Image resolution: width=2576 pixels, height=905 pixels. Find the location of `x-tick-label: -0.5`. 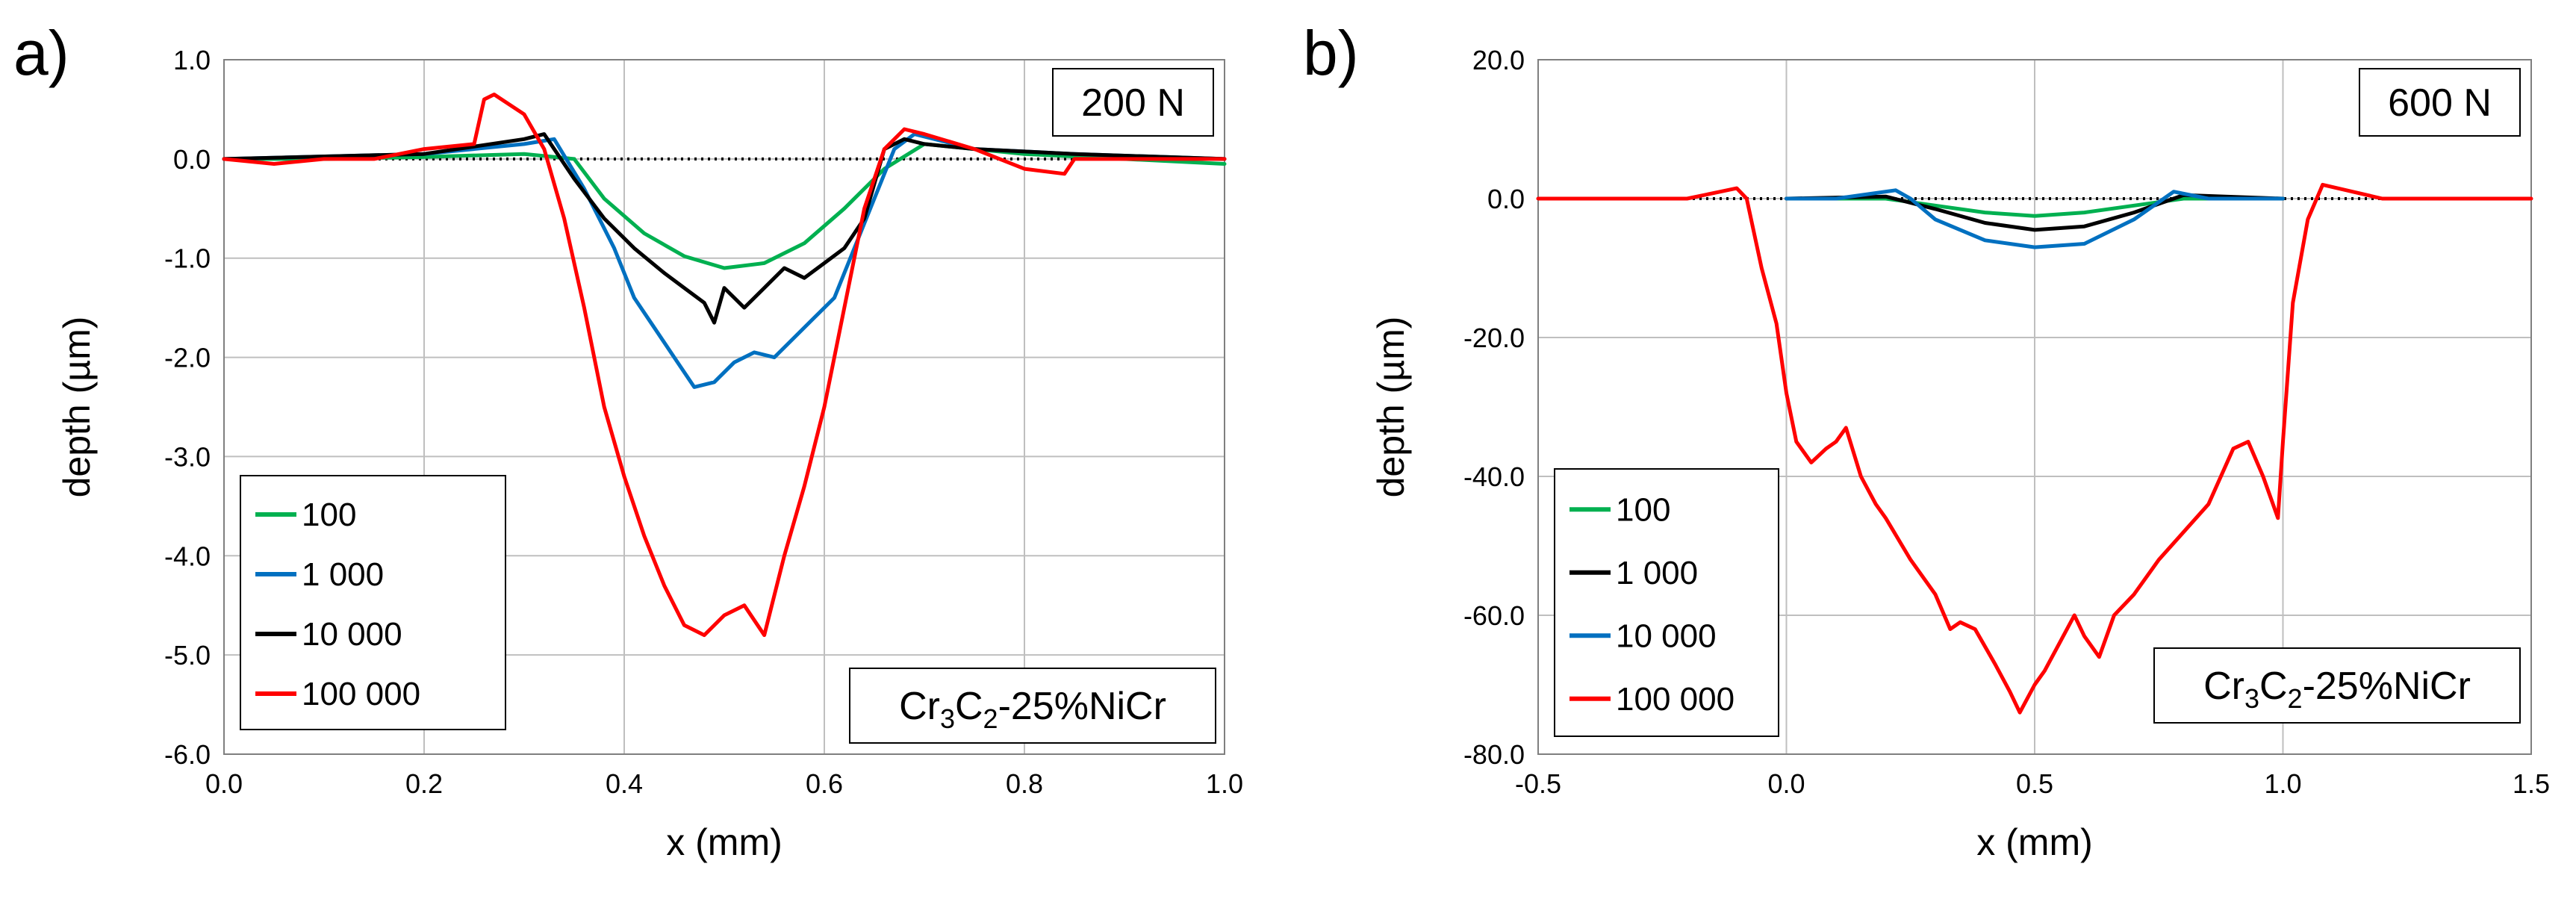

x-tick-label: -0.5 is located at coordinates (1538, 783).